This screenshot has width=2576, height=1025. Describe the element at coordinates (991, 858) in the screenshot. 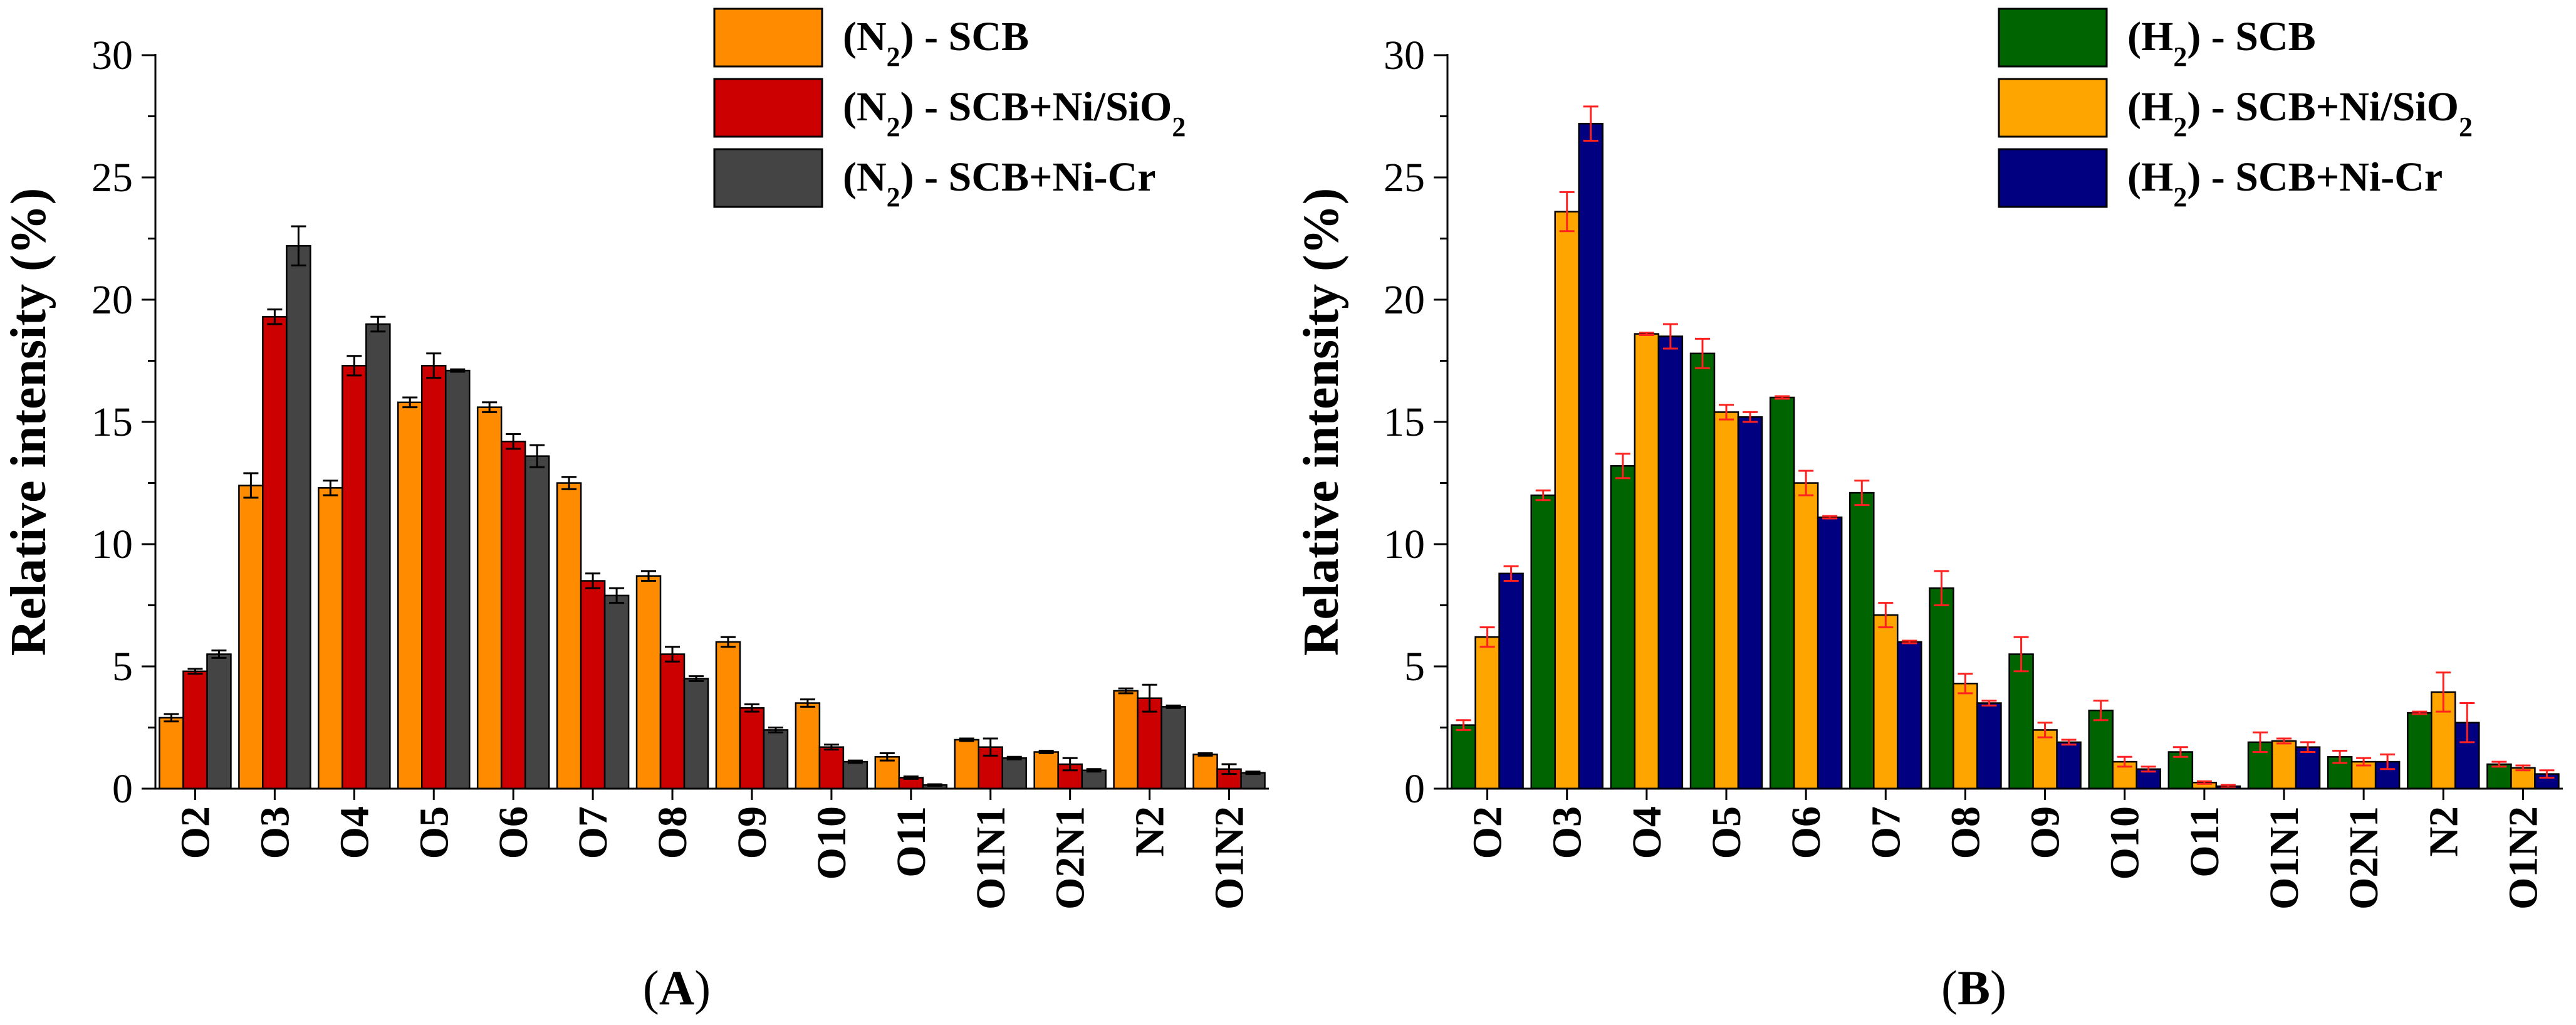

I see `category-label-o1n1: O1N1` at that location.